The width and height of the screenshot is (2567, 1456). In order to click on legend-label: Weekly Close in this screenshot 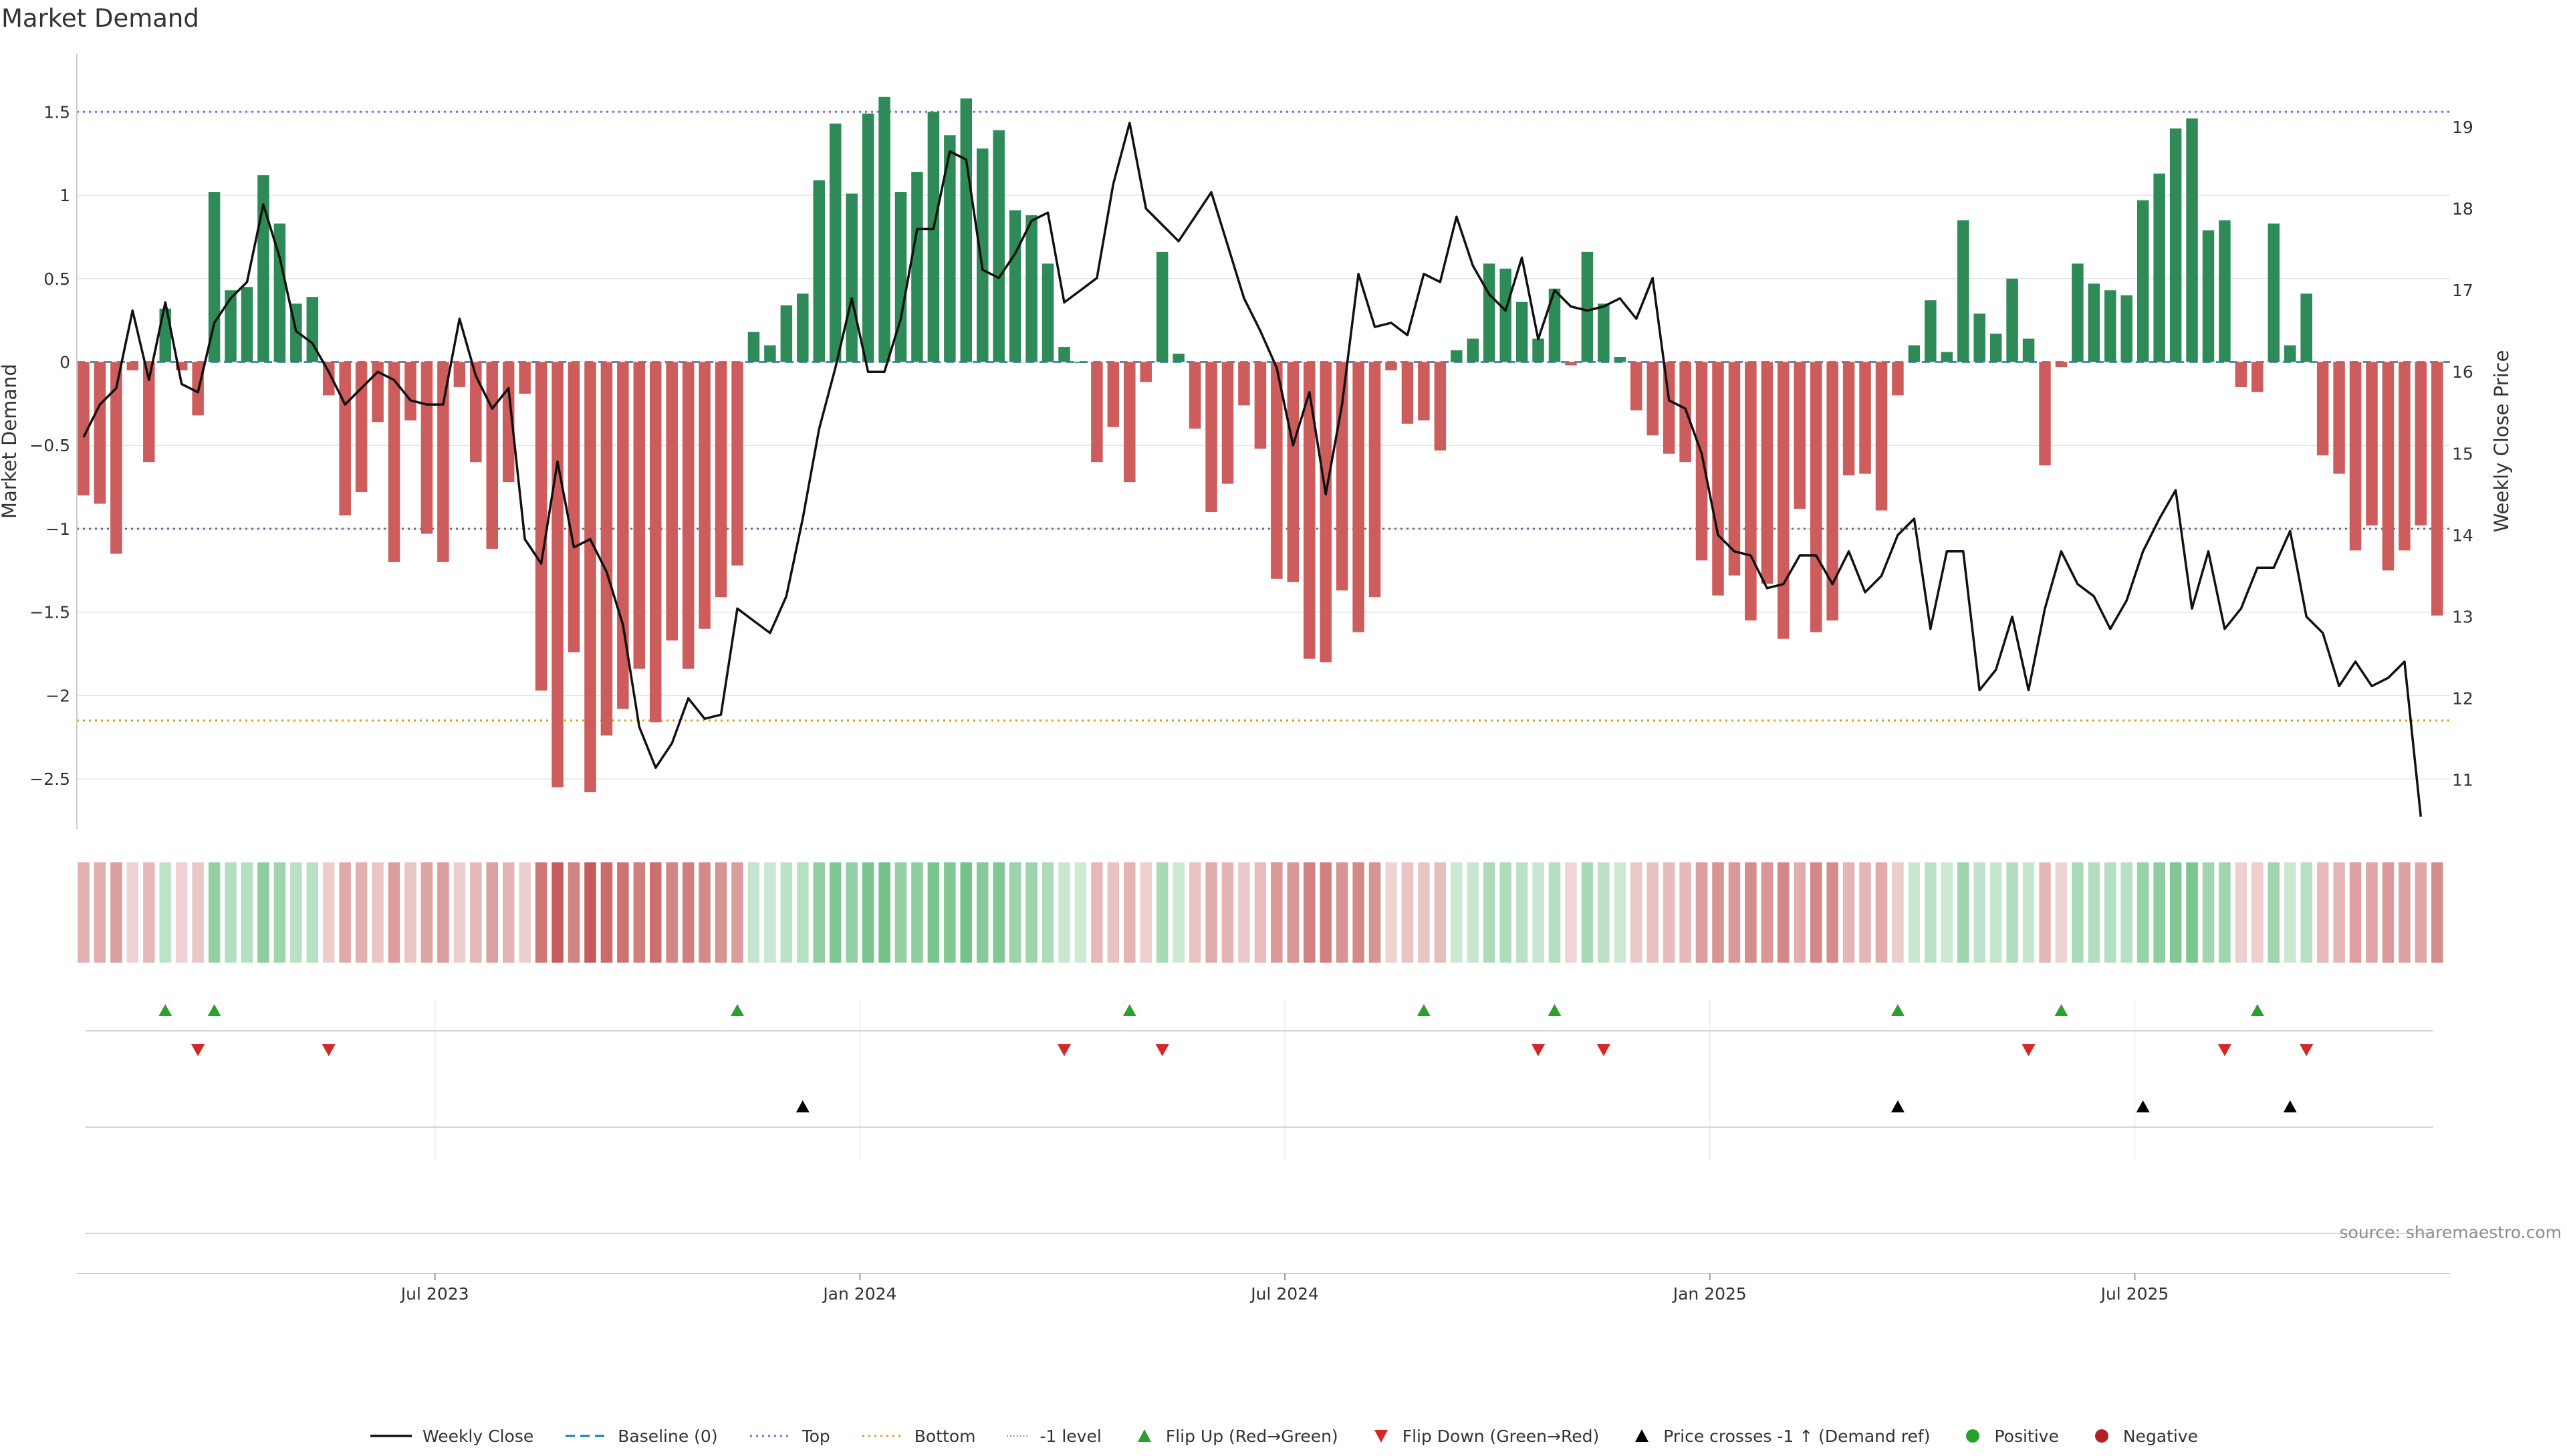, I will do `click(478, 1436)`.